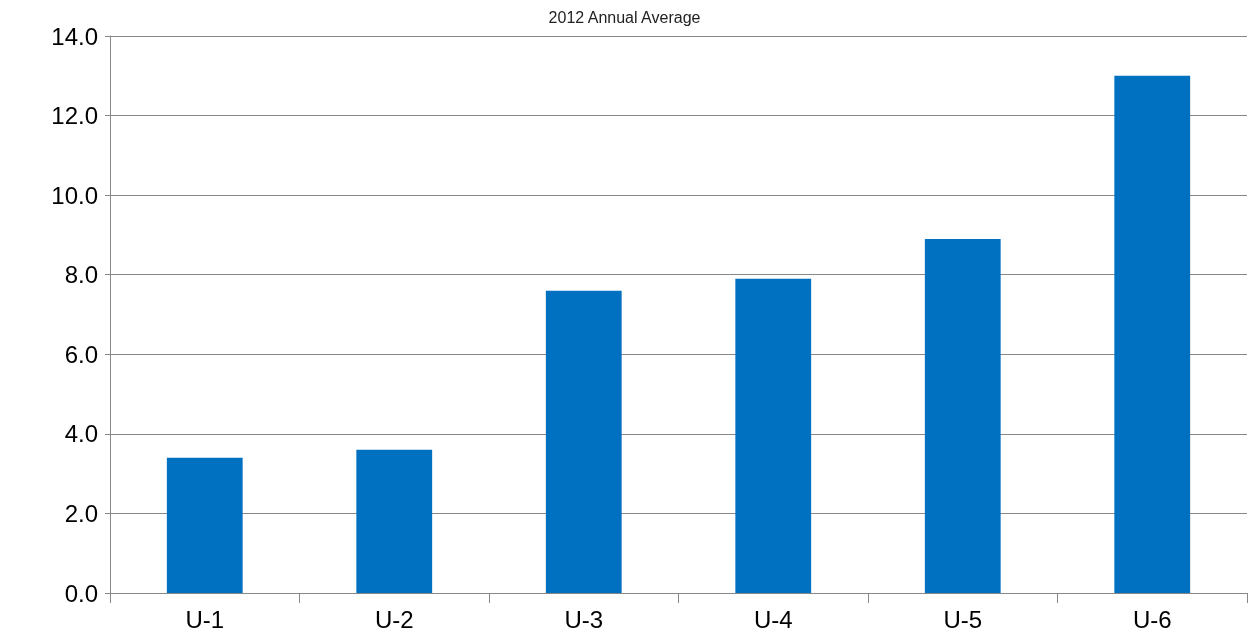 Image resolution: width=1249 pixels, height=641 pixels. Describe the element at coordinates (74, 36) in the screenshot. I see `y-tick-label: 14.0` at that location.